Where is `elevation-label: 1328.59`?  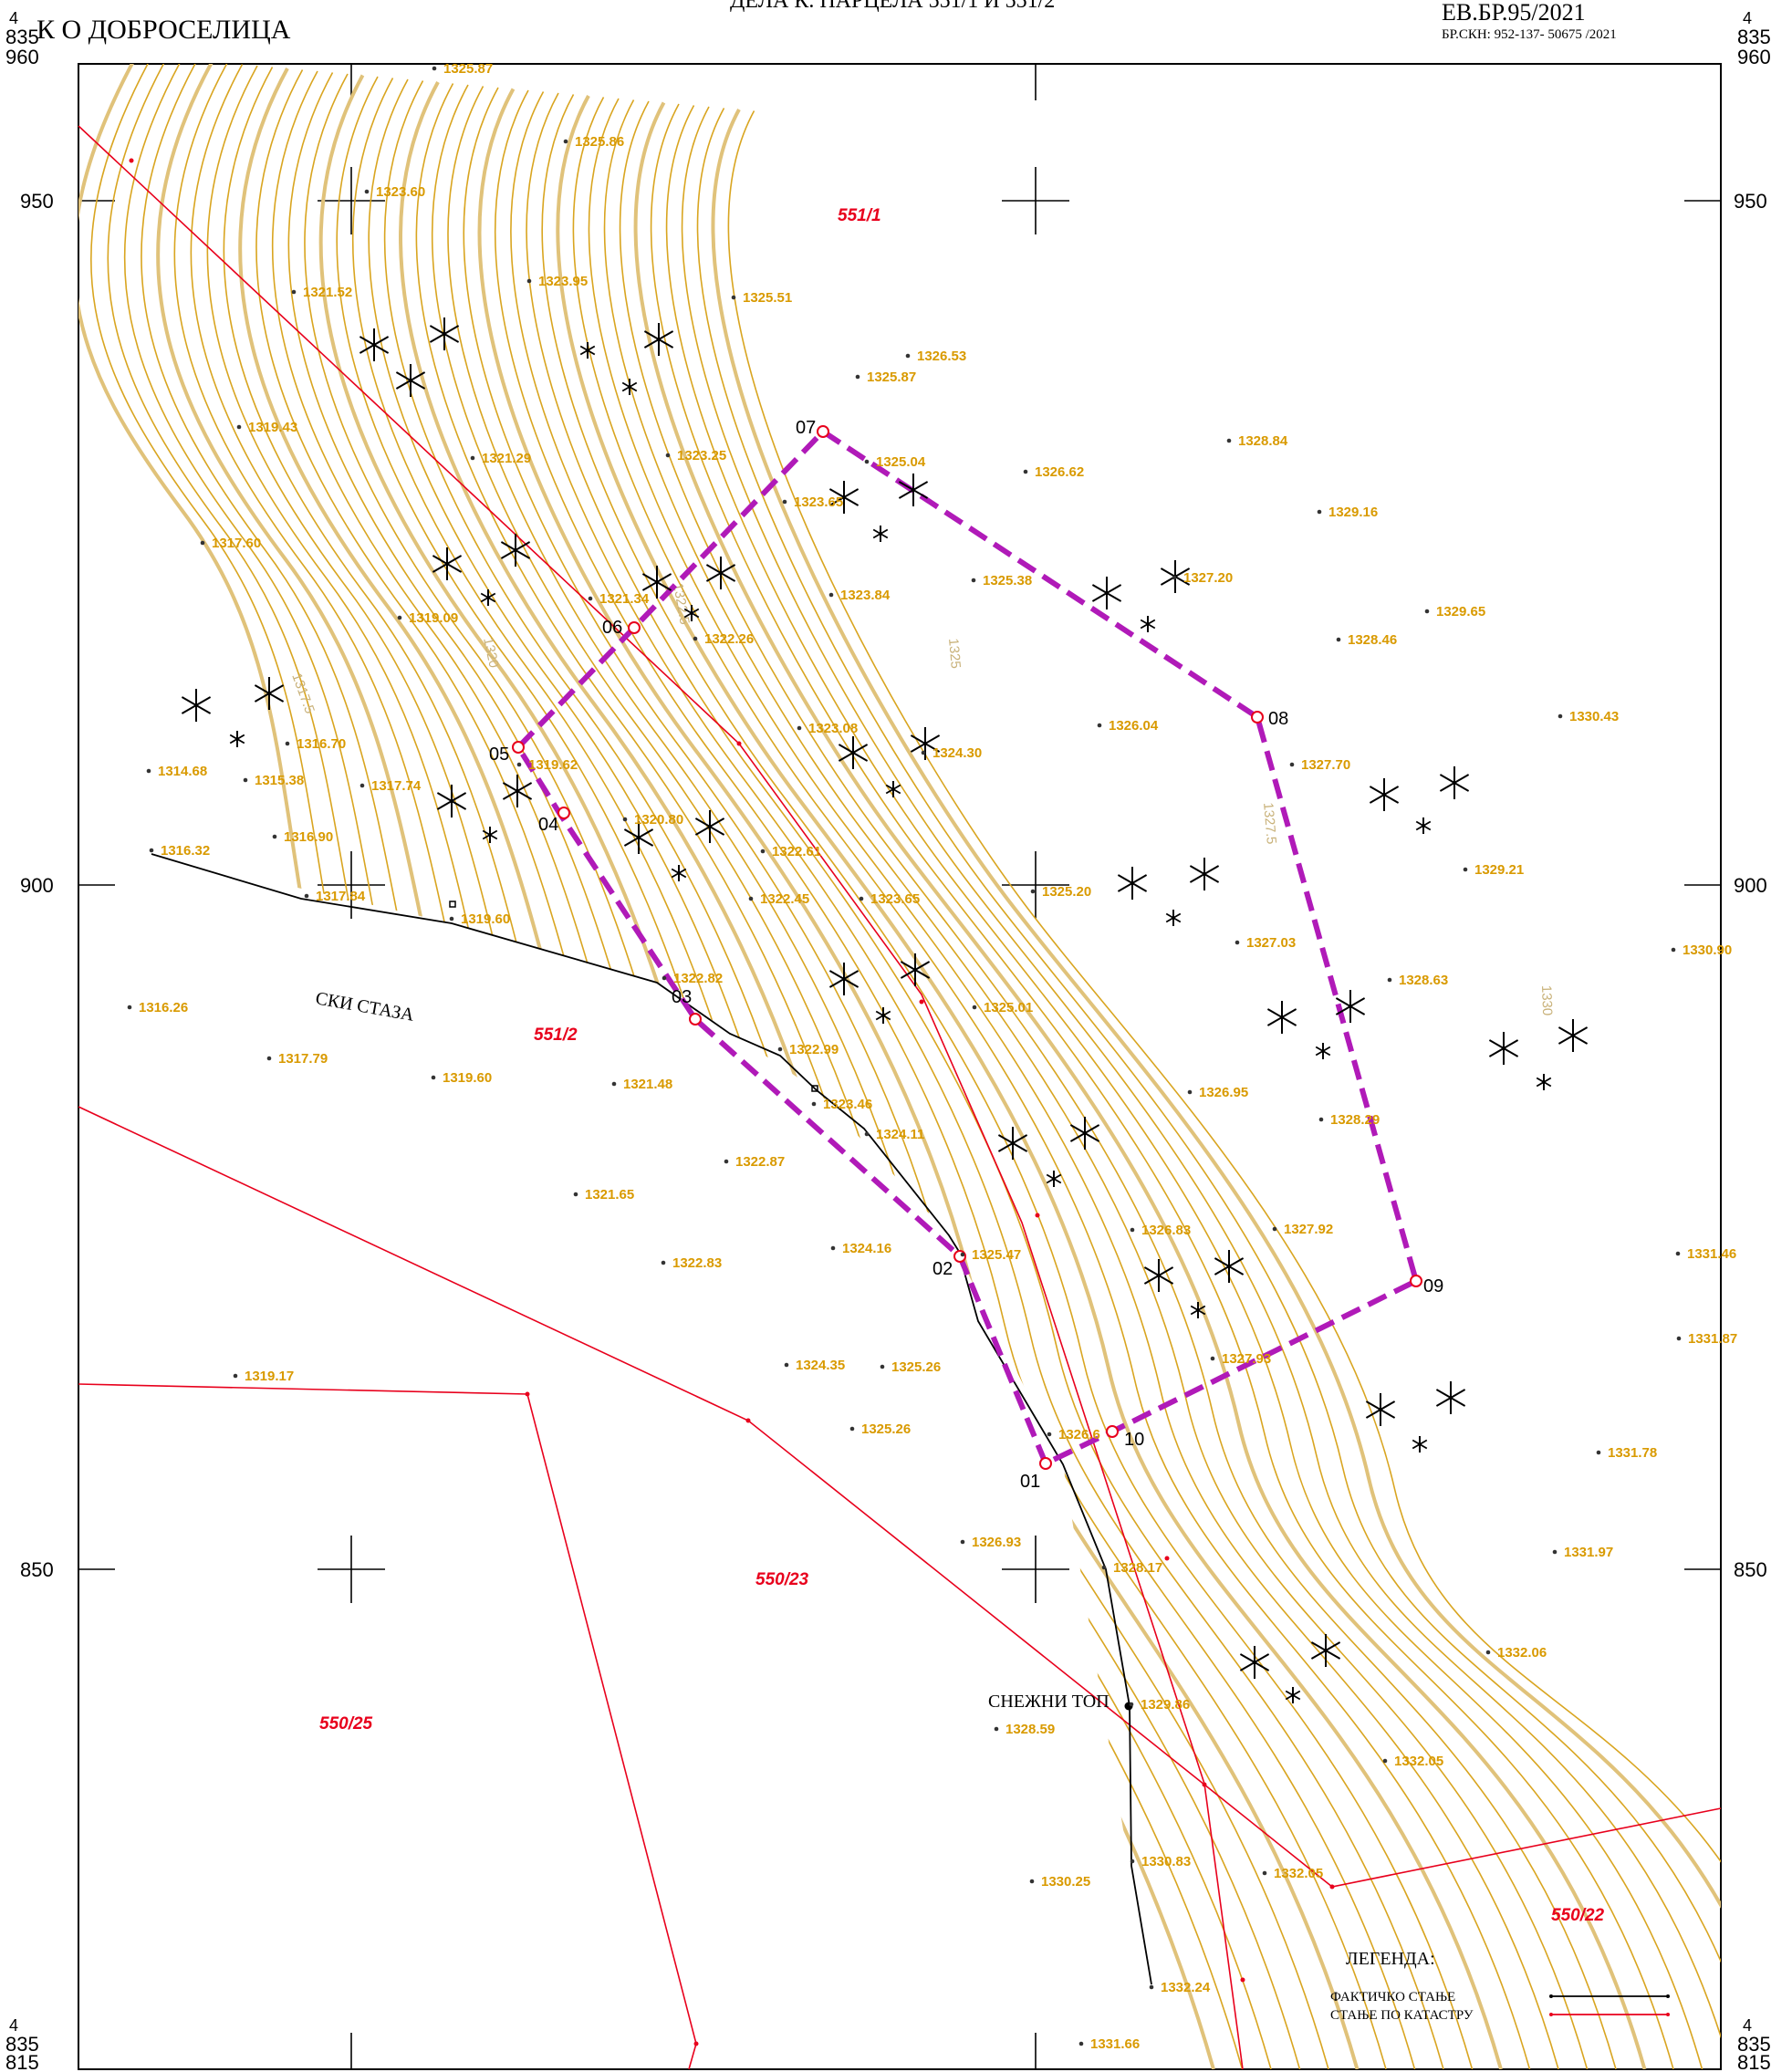
elevation-label: 1328.59 is located at coordinates (1030, 1729).